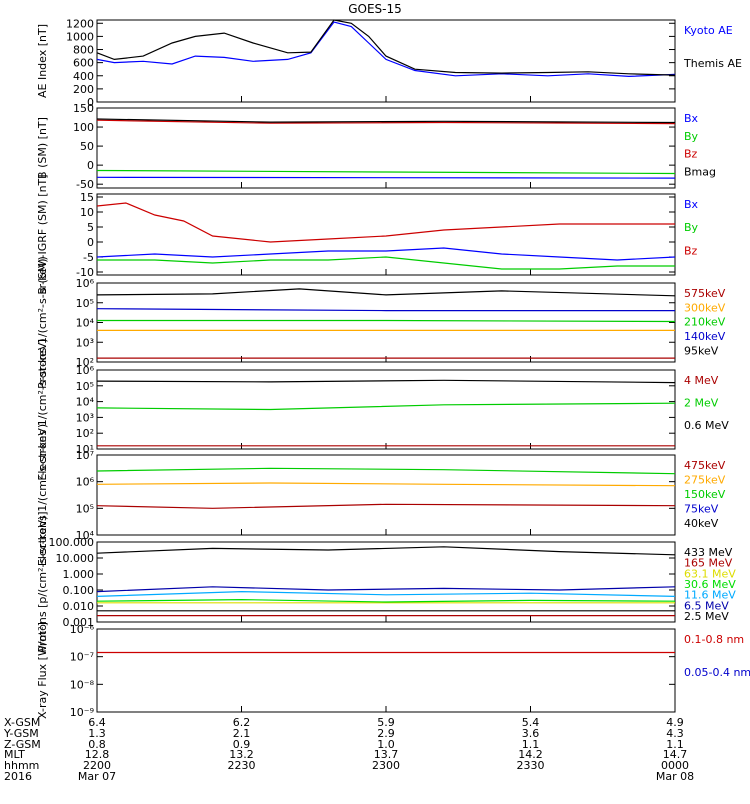 The height and width of the screenshot is (804, 750). Describe the element at coordinates (82, 712) in the screenshot. I see `y-tick-label: 10⁻⁹` at that location.